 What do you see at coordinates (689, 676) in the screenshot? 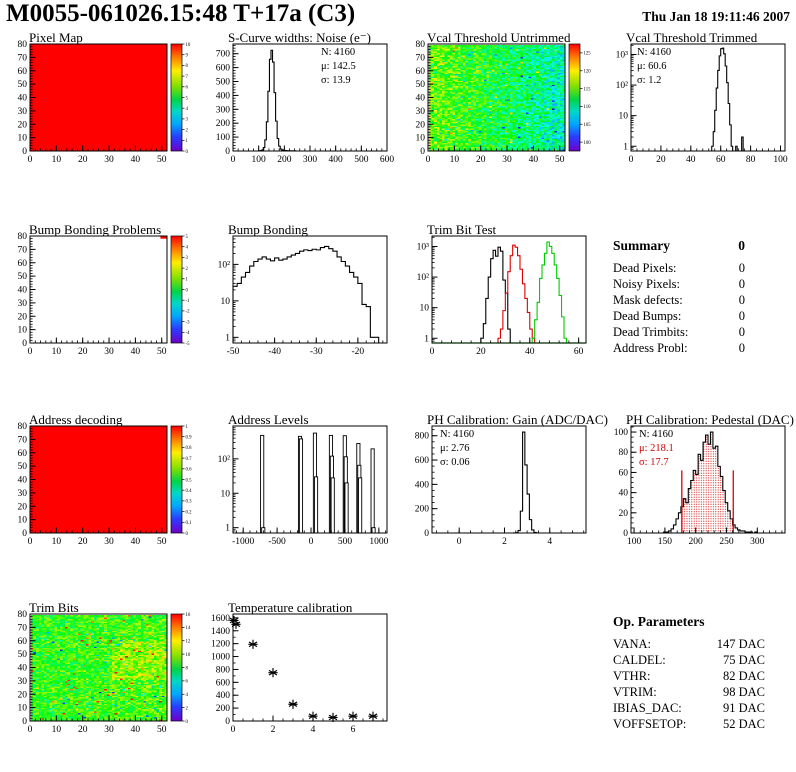
I see `op-parameter-row: VTHR: 82 DAC` at bounding box center [689, 676].